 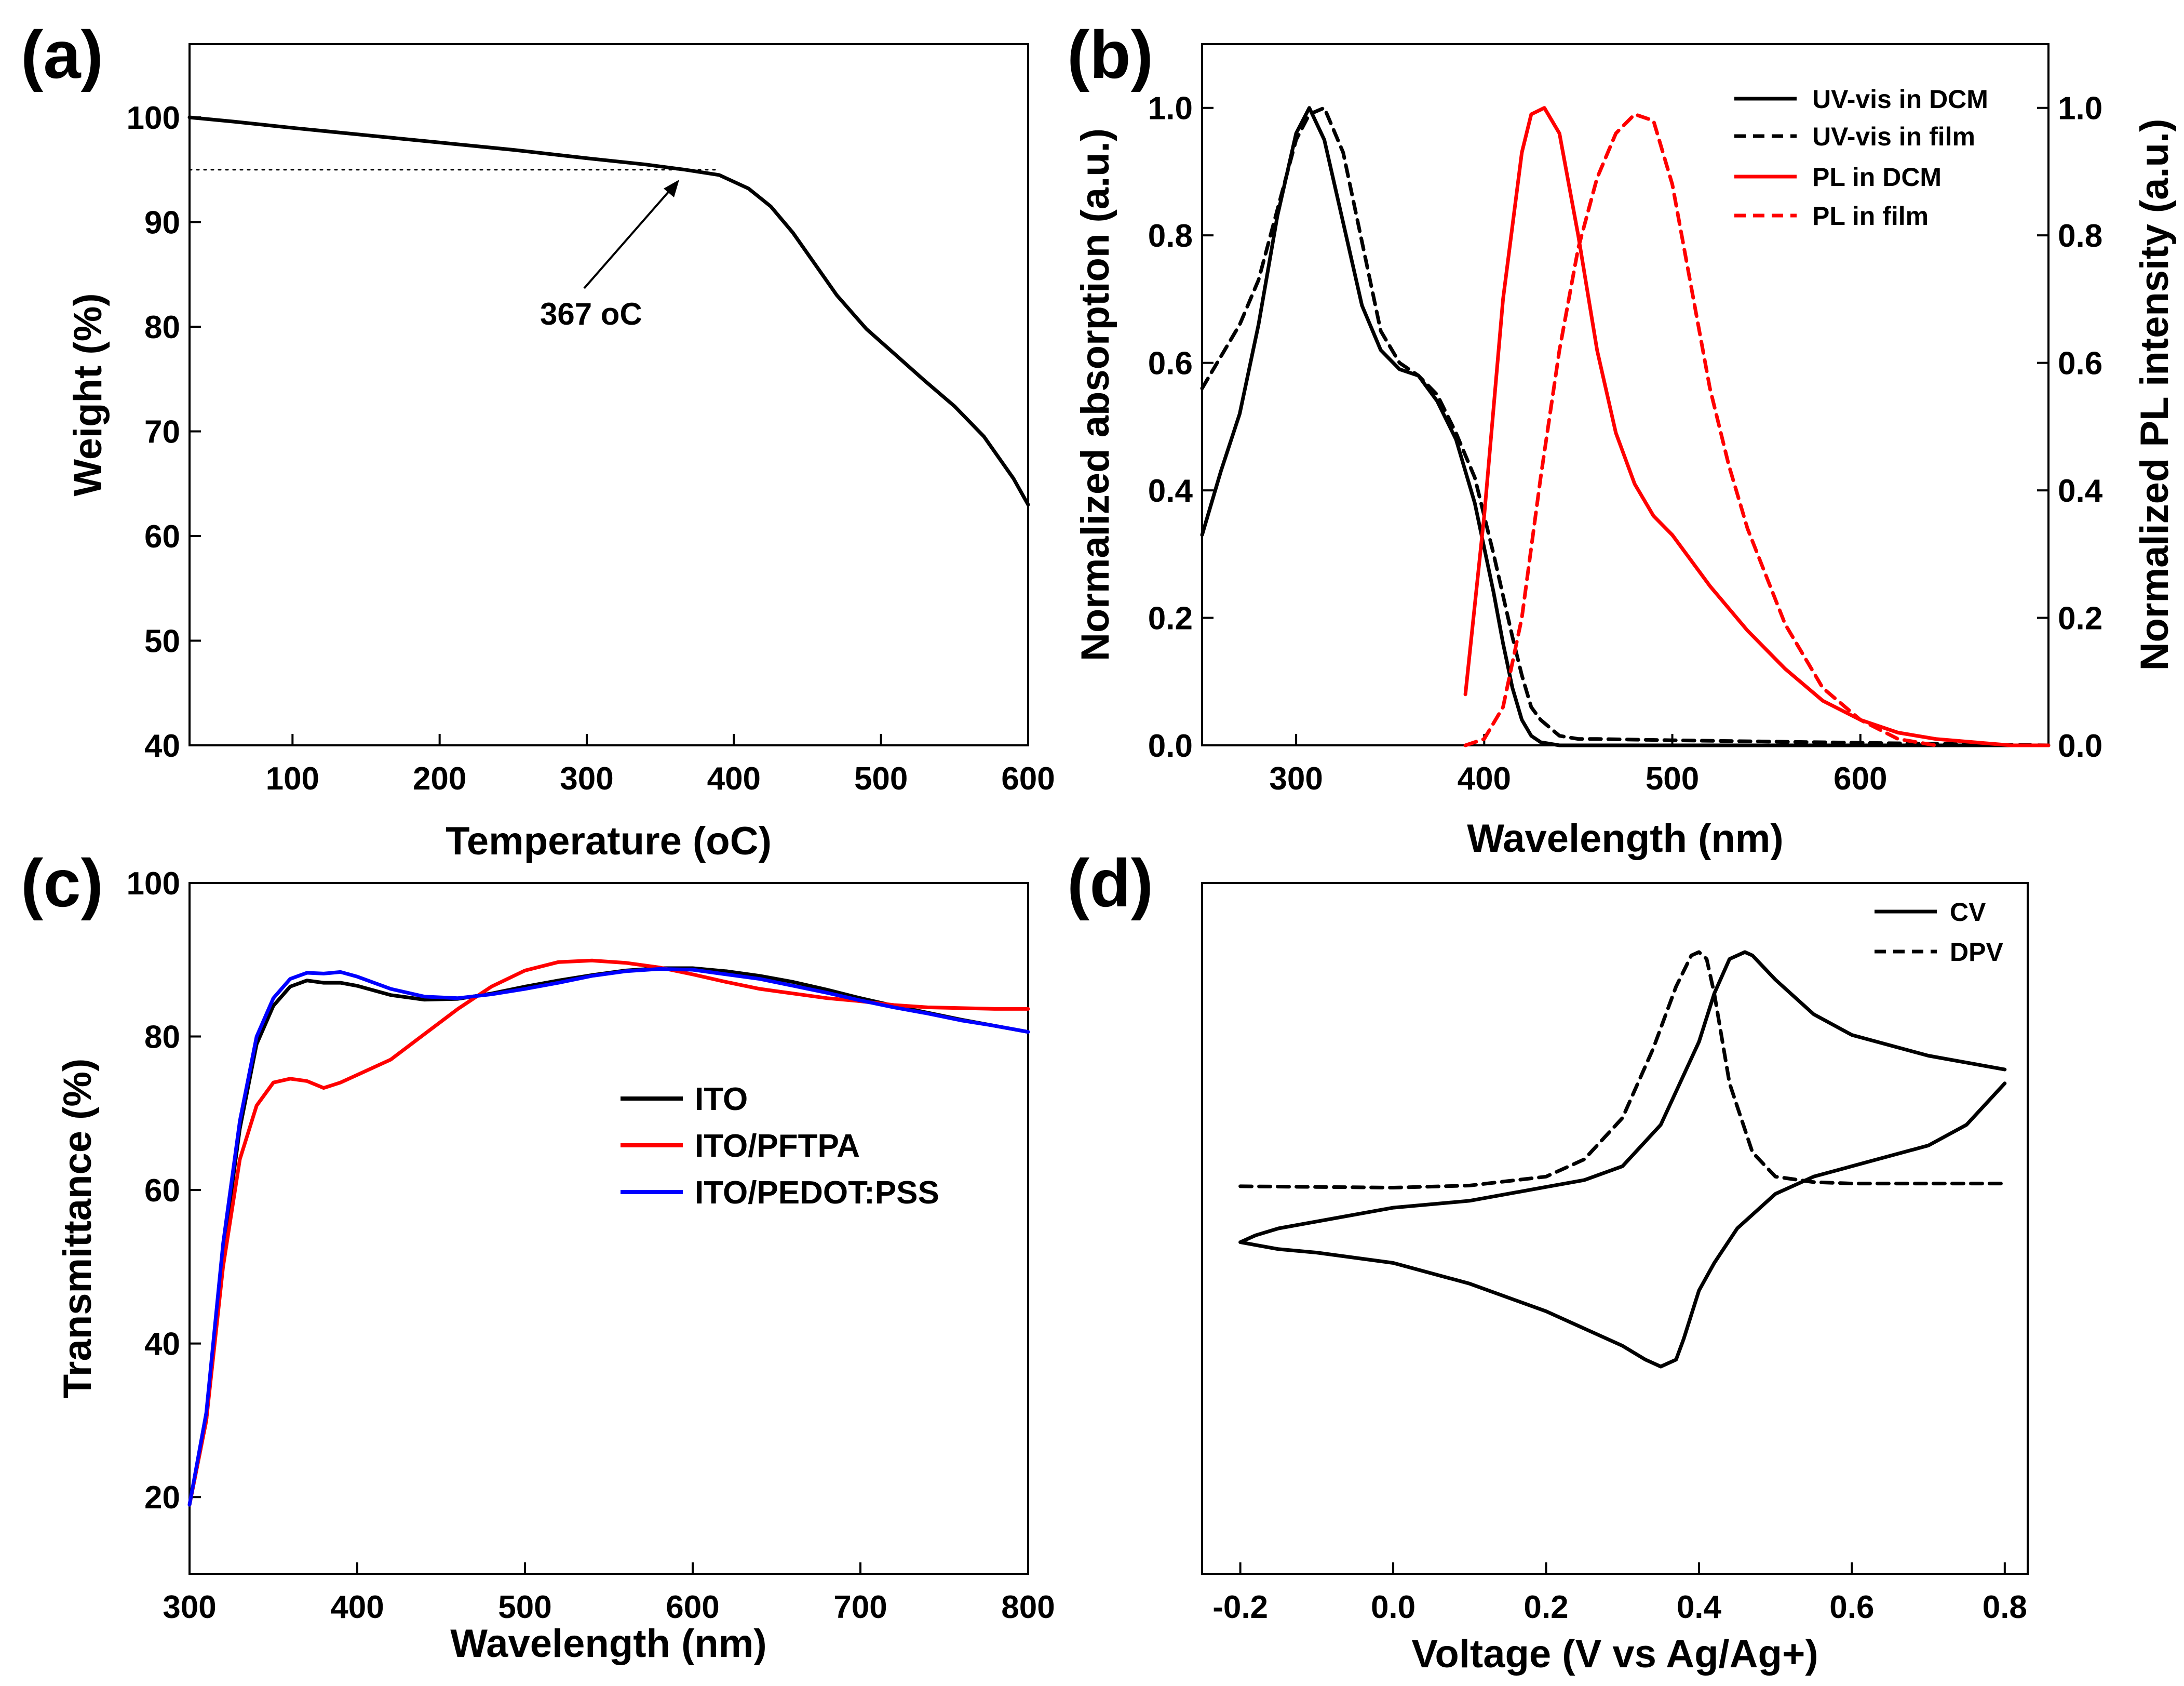 I want to click on y-tick-label-right: 0.8, so click(x=2080, y=236).